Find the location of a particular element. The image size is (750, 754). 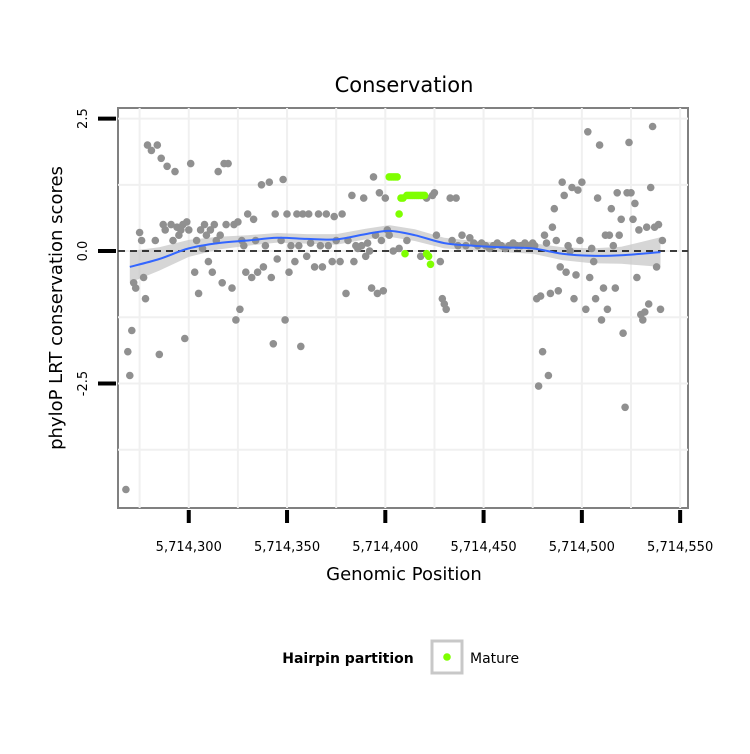

y-axis-label: phyloP LRT conservation scores is located at coordinates (56, 308).